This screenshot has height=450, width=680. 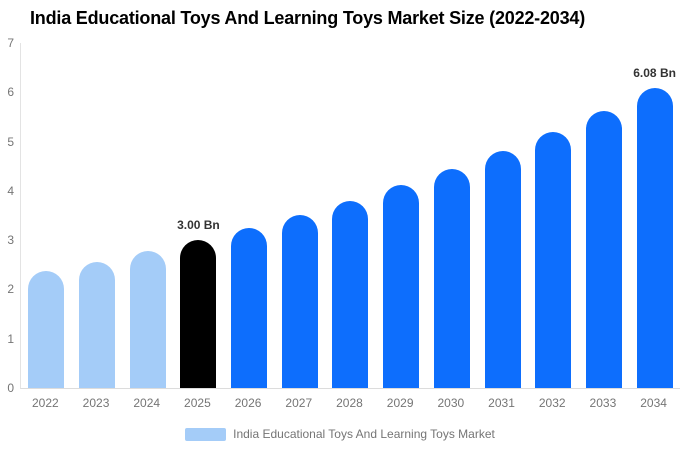 I want to click on bar-2032, so click(x=553, y=259).